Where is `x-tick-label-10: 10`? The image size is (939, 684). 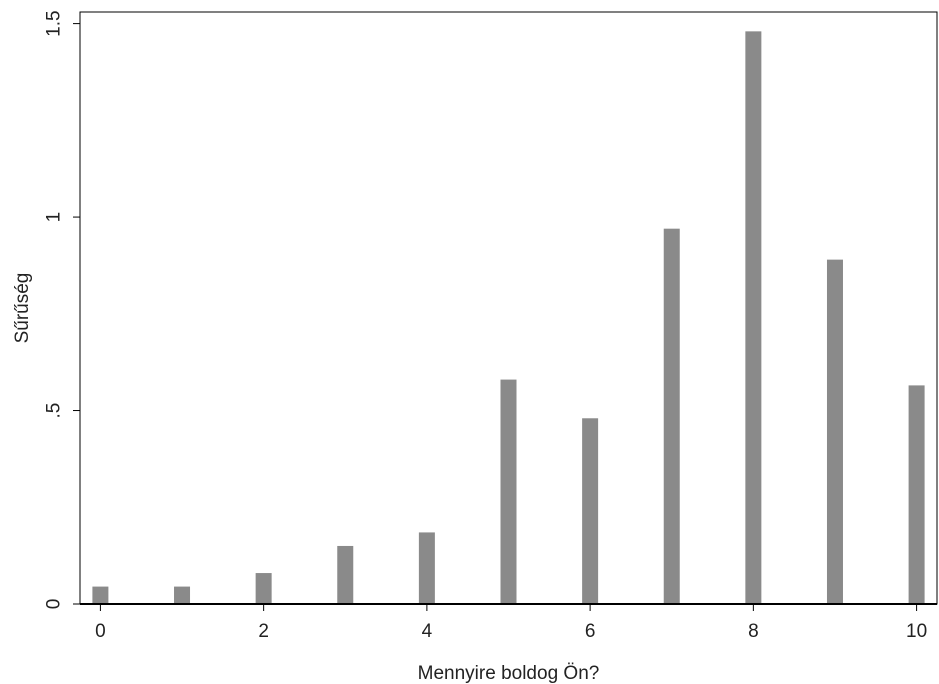
x-tick-label-10: 10 is located at coordinates (916, 631).